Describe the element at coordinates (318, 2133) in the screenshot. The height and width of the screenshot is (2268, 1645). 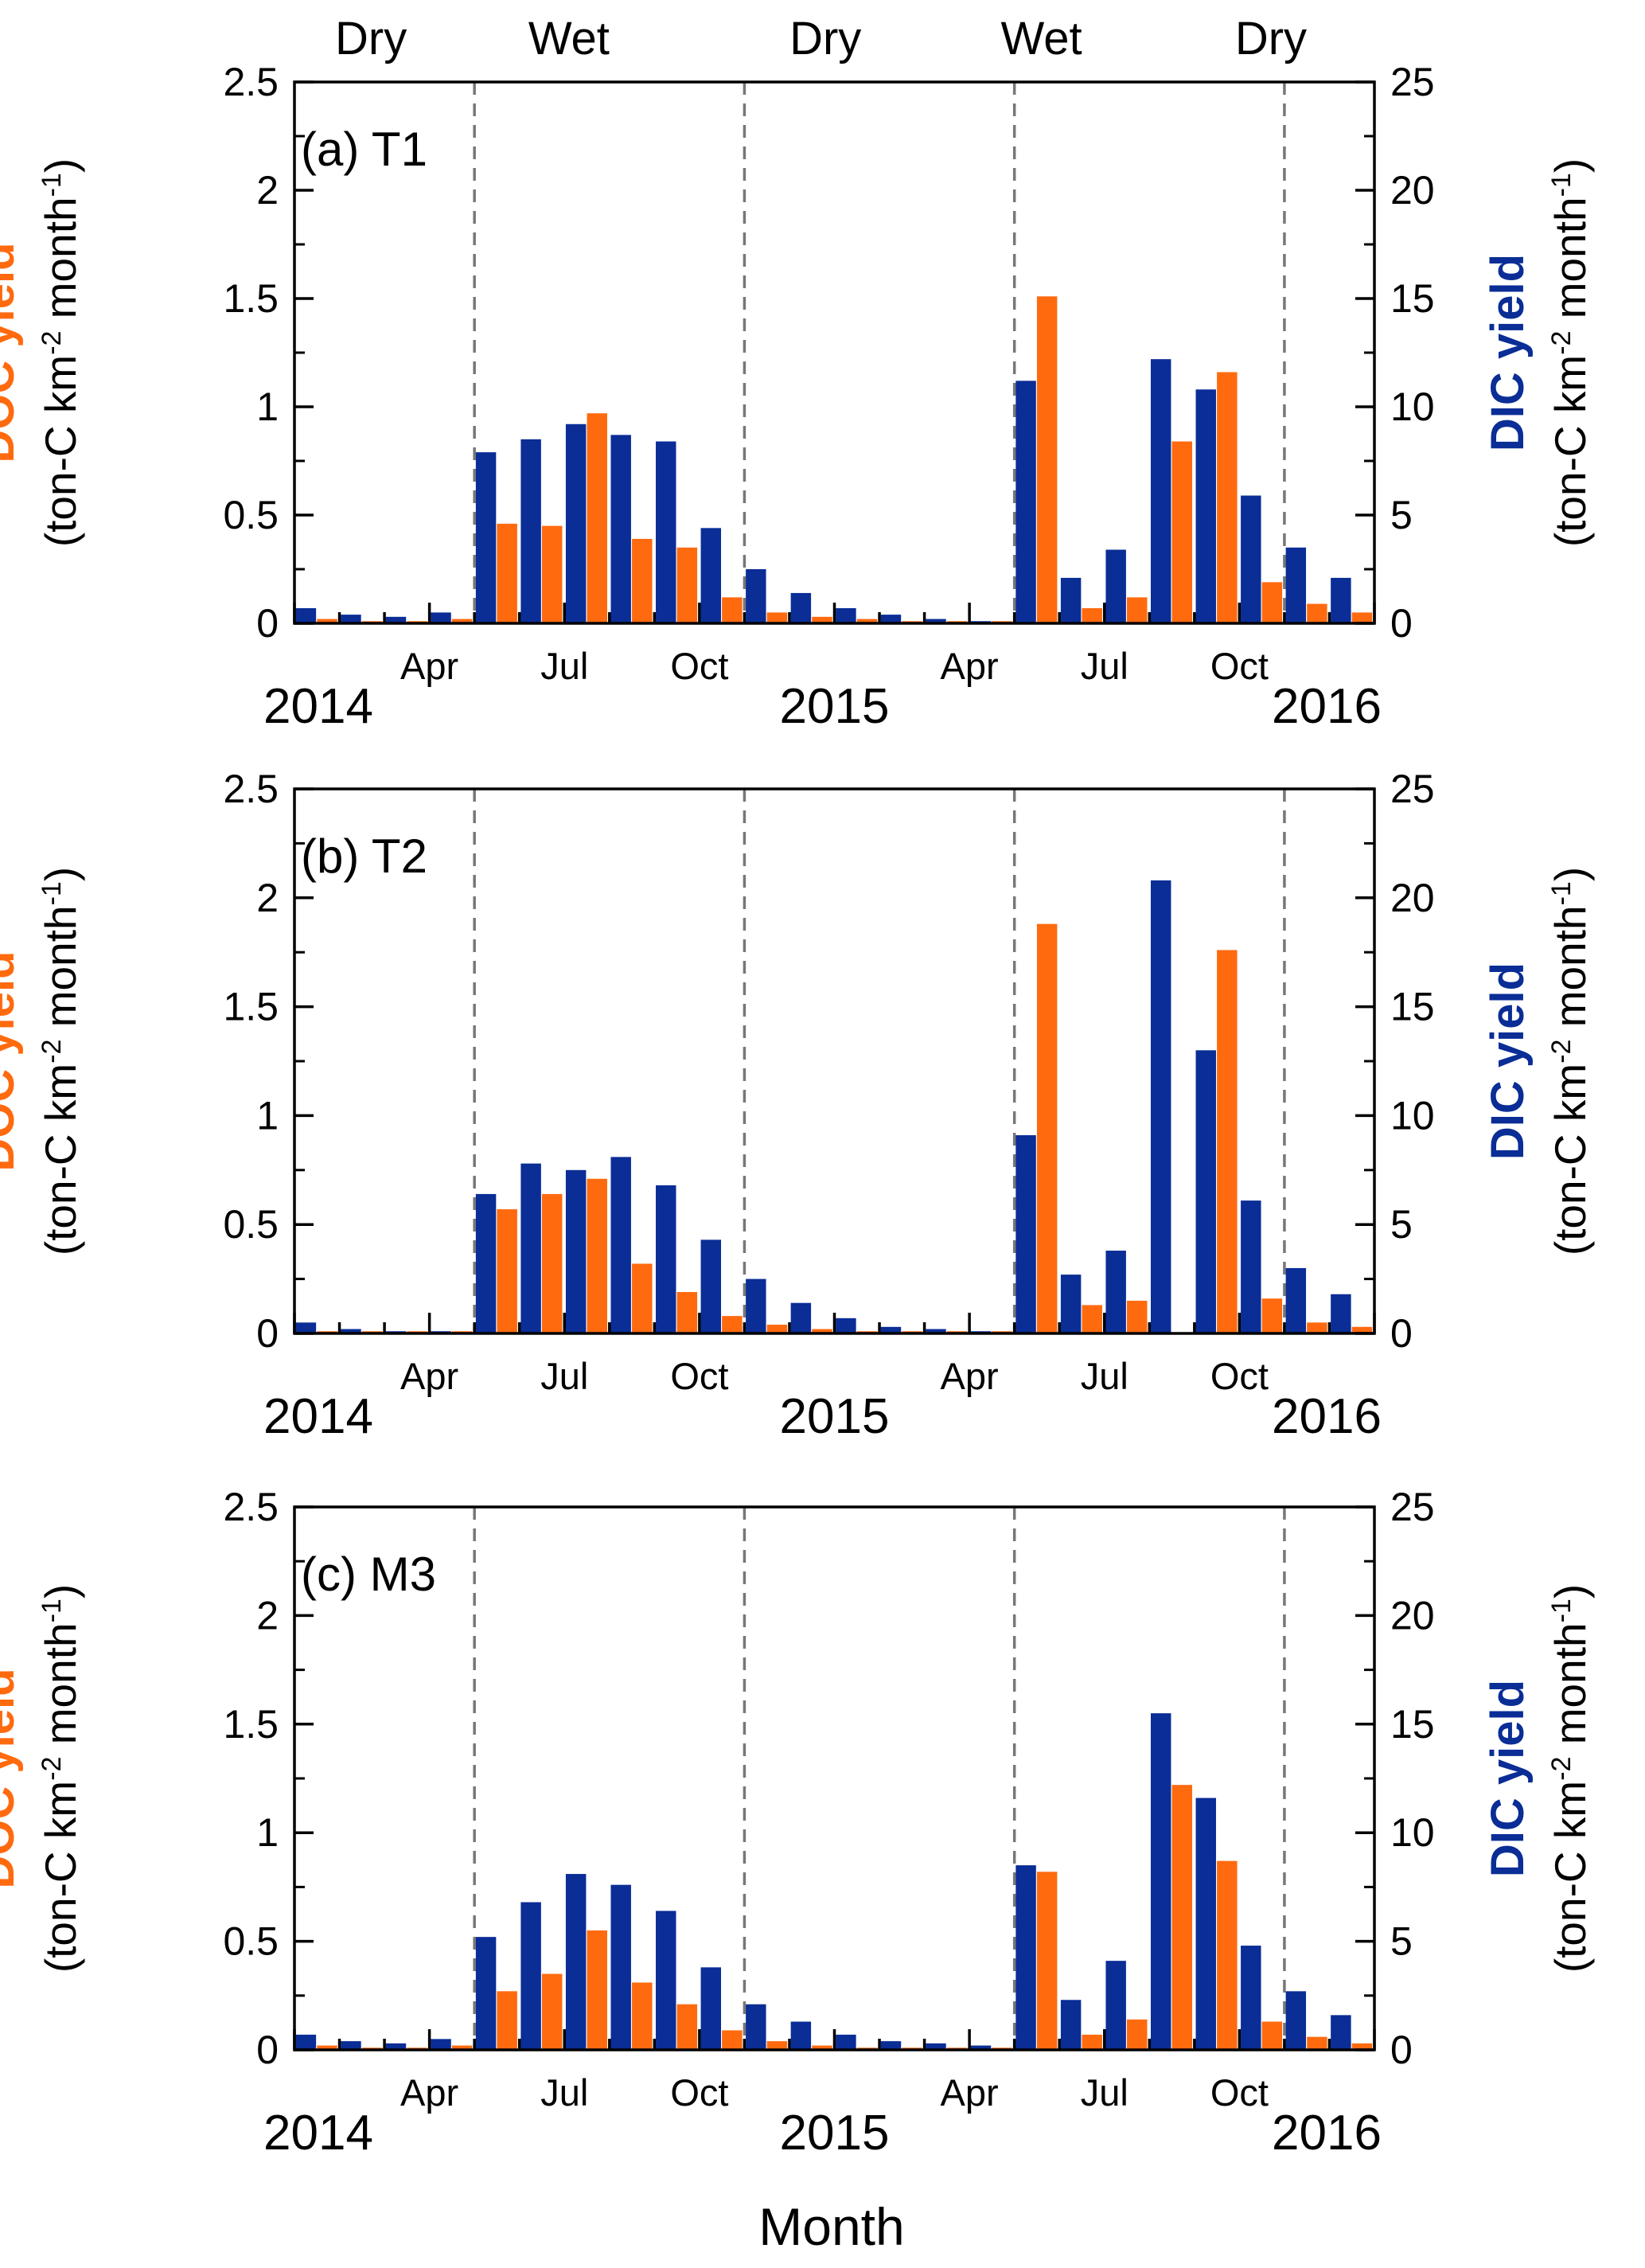
I see `x-year-label: 2014` at that location.